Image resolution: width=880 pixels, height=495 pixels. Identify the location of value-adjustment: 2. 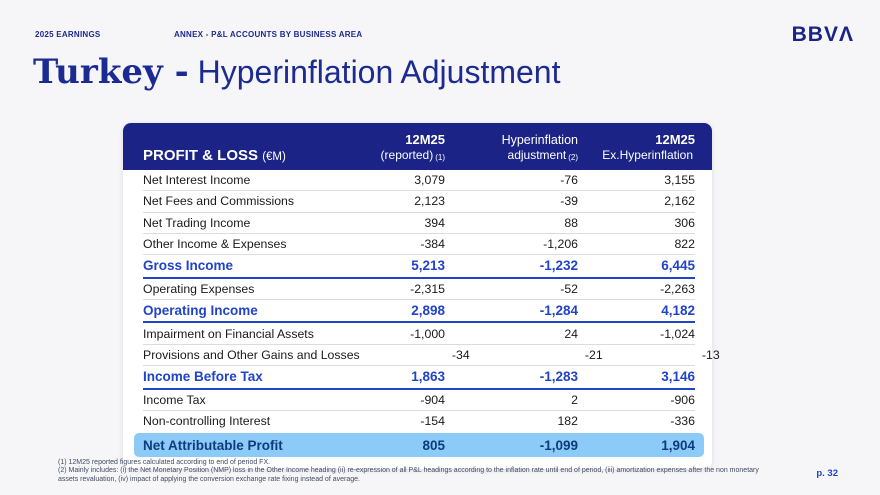
(574, 399).